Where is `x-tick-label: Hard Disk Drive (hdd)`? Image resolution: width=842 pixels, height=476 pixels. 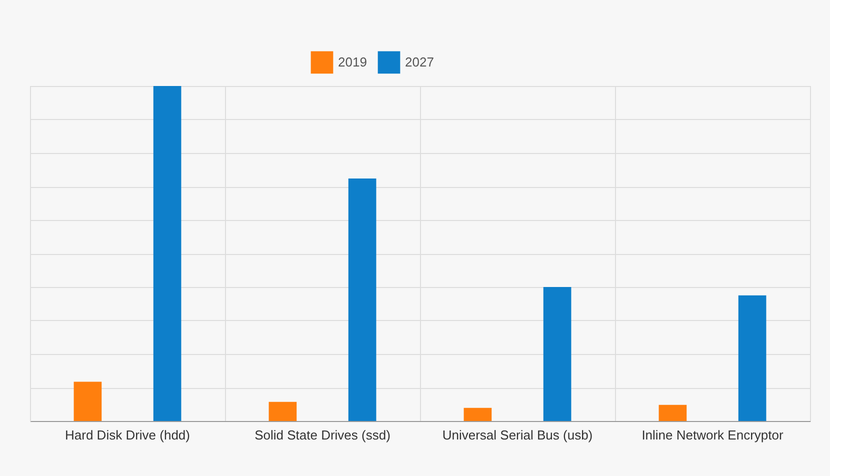
x-tick-label: Hard Disk Drive (hdd) is located at coordinates (127, 435).